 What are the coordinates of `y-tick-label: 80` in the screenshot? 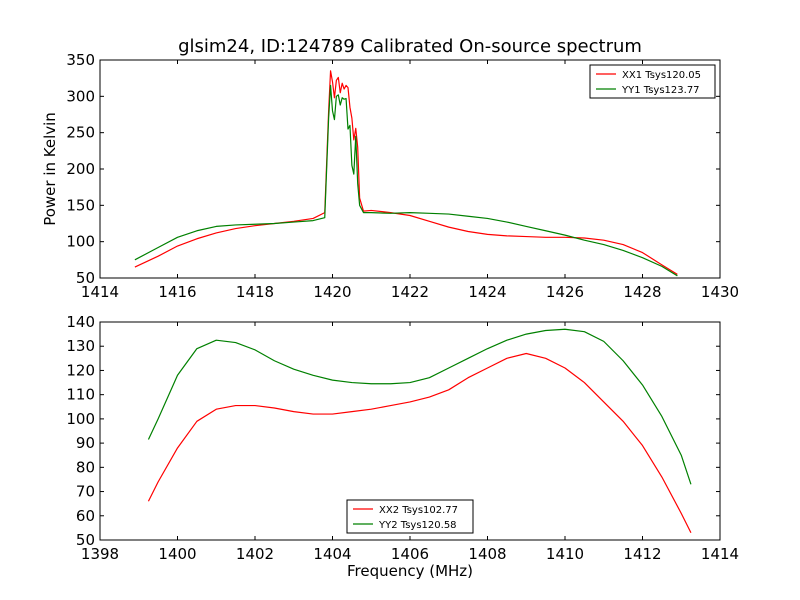 It's located at (85, 467).